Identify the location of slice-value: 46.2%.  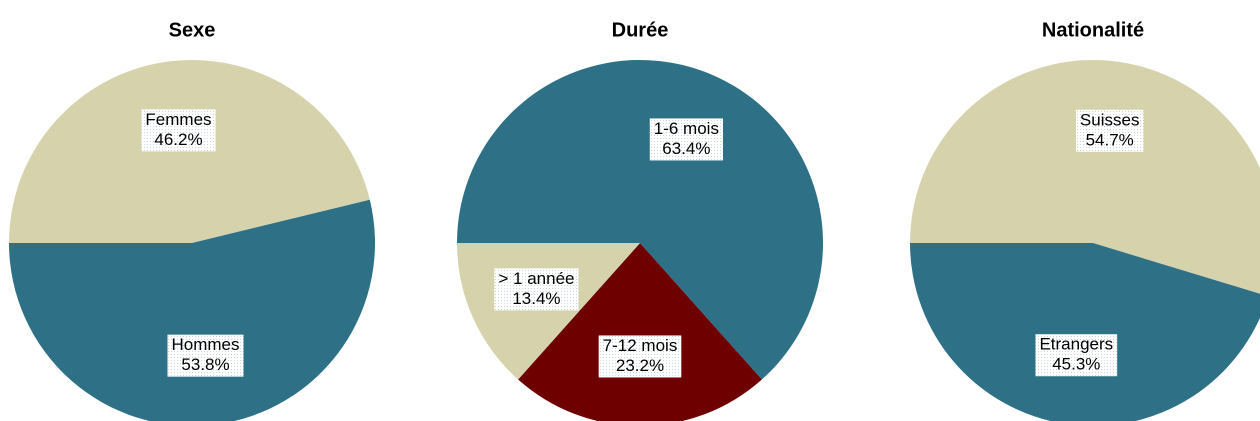
(178, 139).